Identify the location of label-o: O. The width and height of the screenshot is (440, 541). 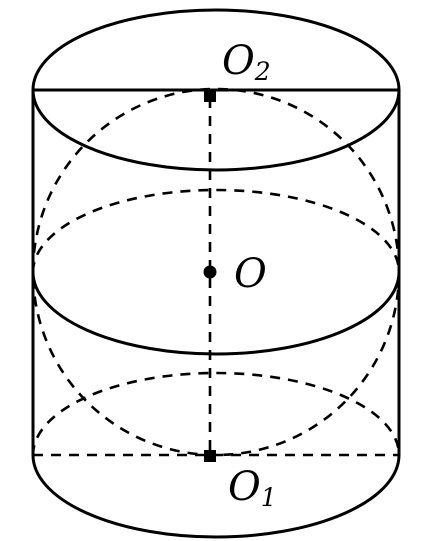
(250, 274).